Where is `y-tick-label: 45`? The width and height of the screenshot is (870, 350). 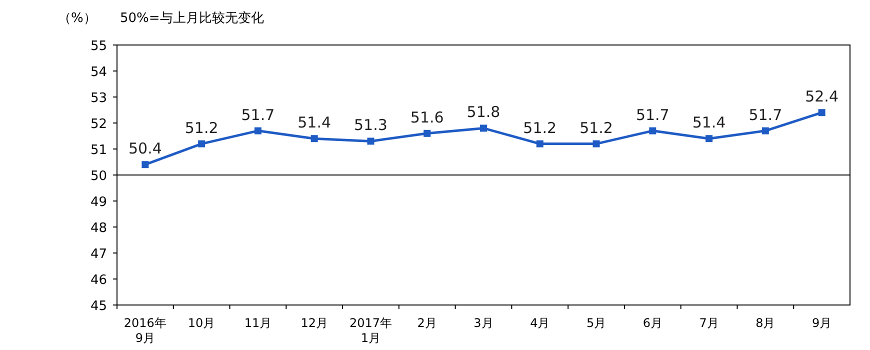
y-tick-label: 45 is located at coordinates (98, 306).